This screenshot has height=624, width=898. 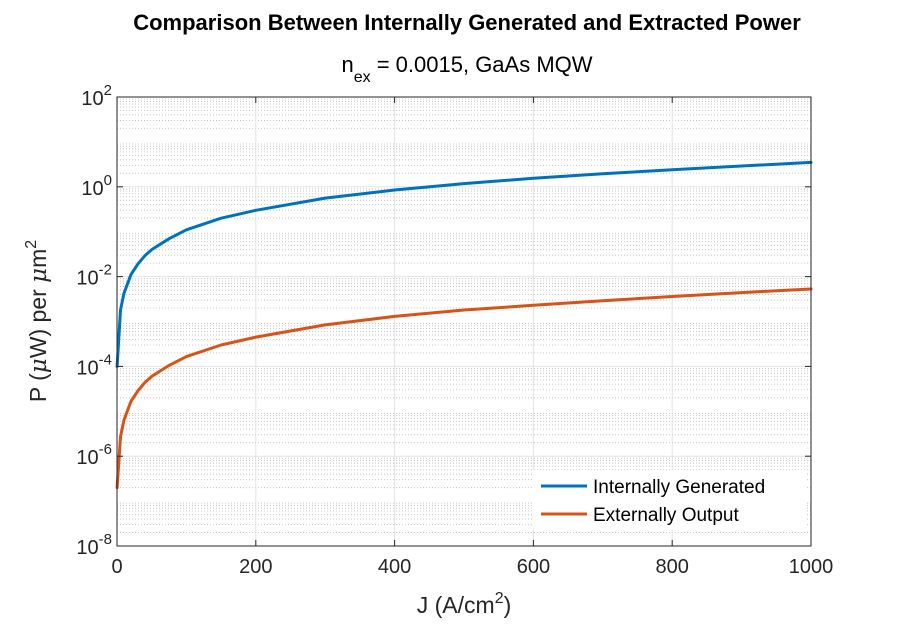 What do you see at coordinates (116, 567) in the screenshot?
I see `x-tick-label: 0` at bounding box center [116, 567].